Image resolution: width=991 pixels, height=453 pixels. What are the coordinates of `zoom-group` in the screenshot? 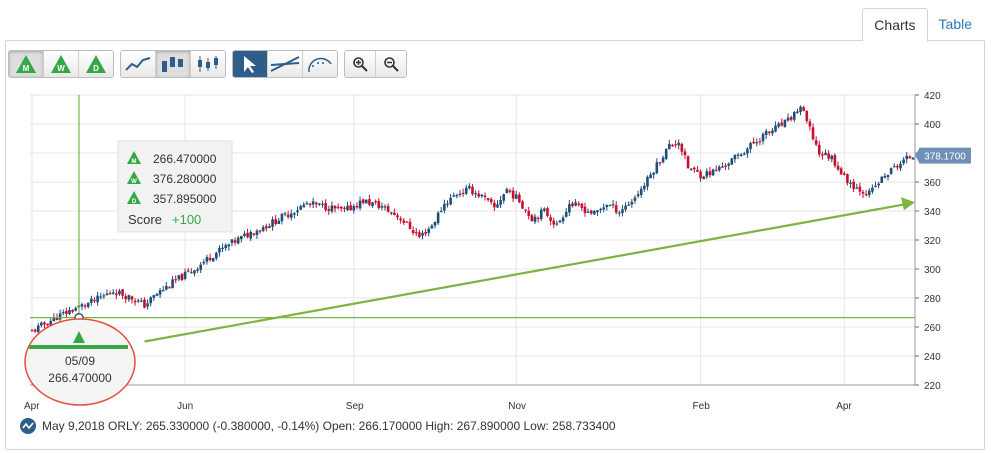 It's located at (375, 64).